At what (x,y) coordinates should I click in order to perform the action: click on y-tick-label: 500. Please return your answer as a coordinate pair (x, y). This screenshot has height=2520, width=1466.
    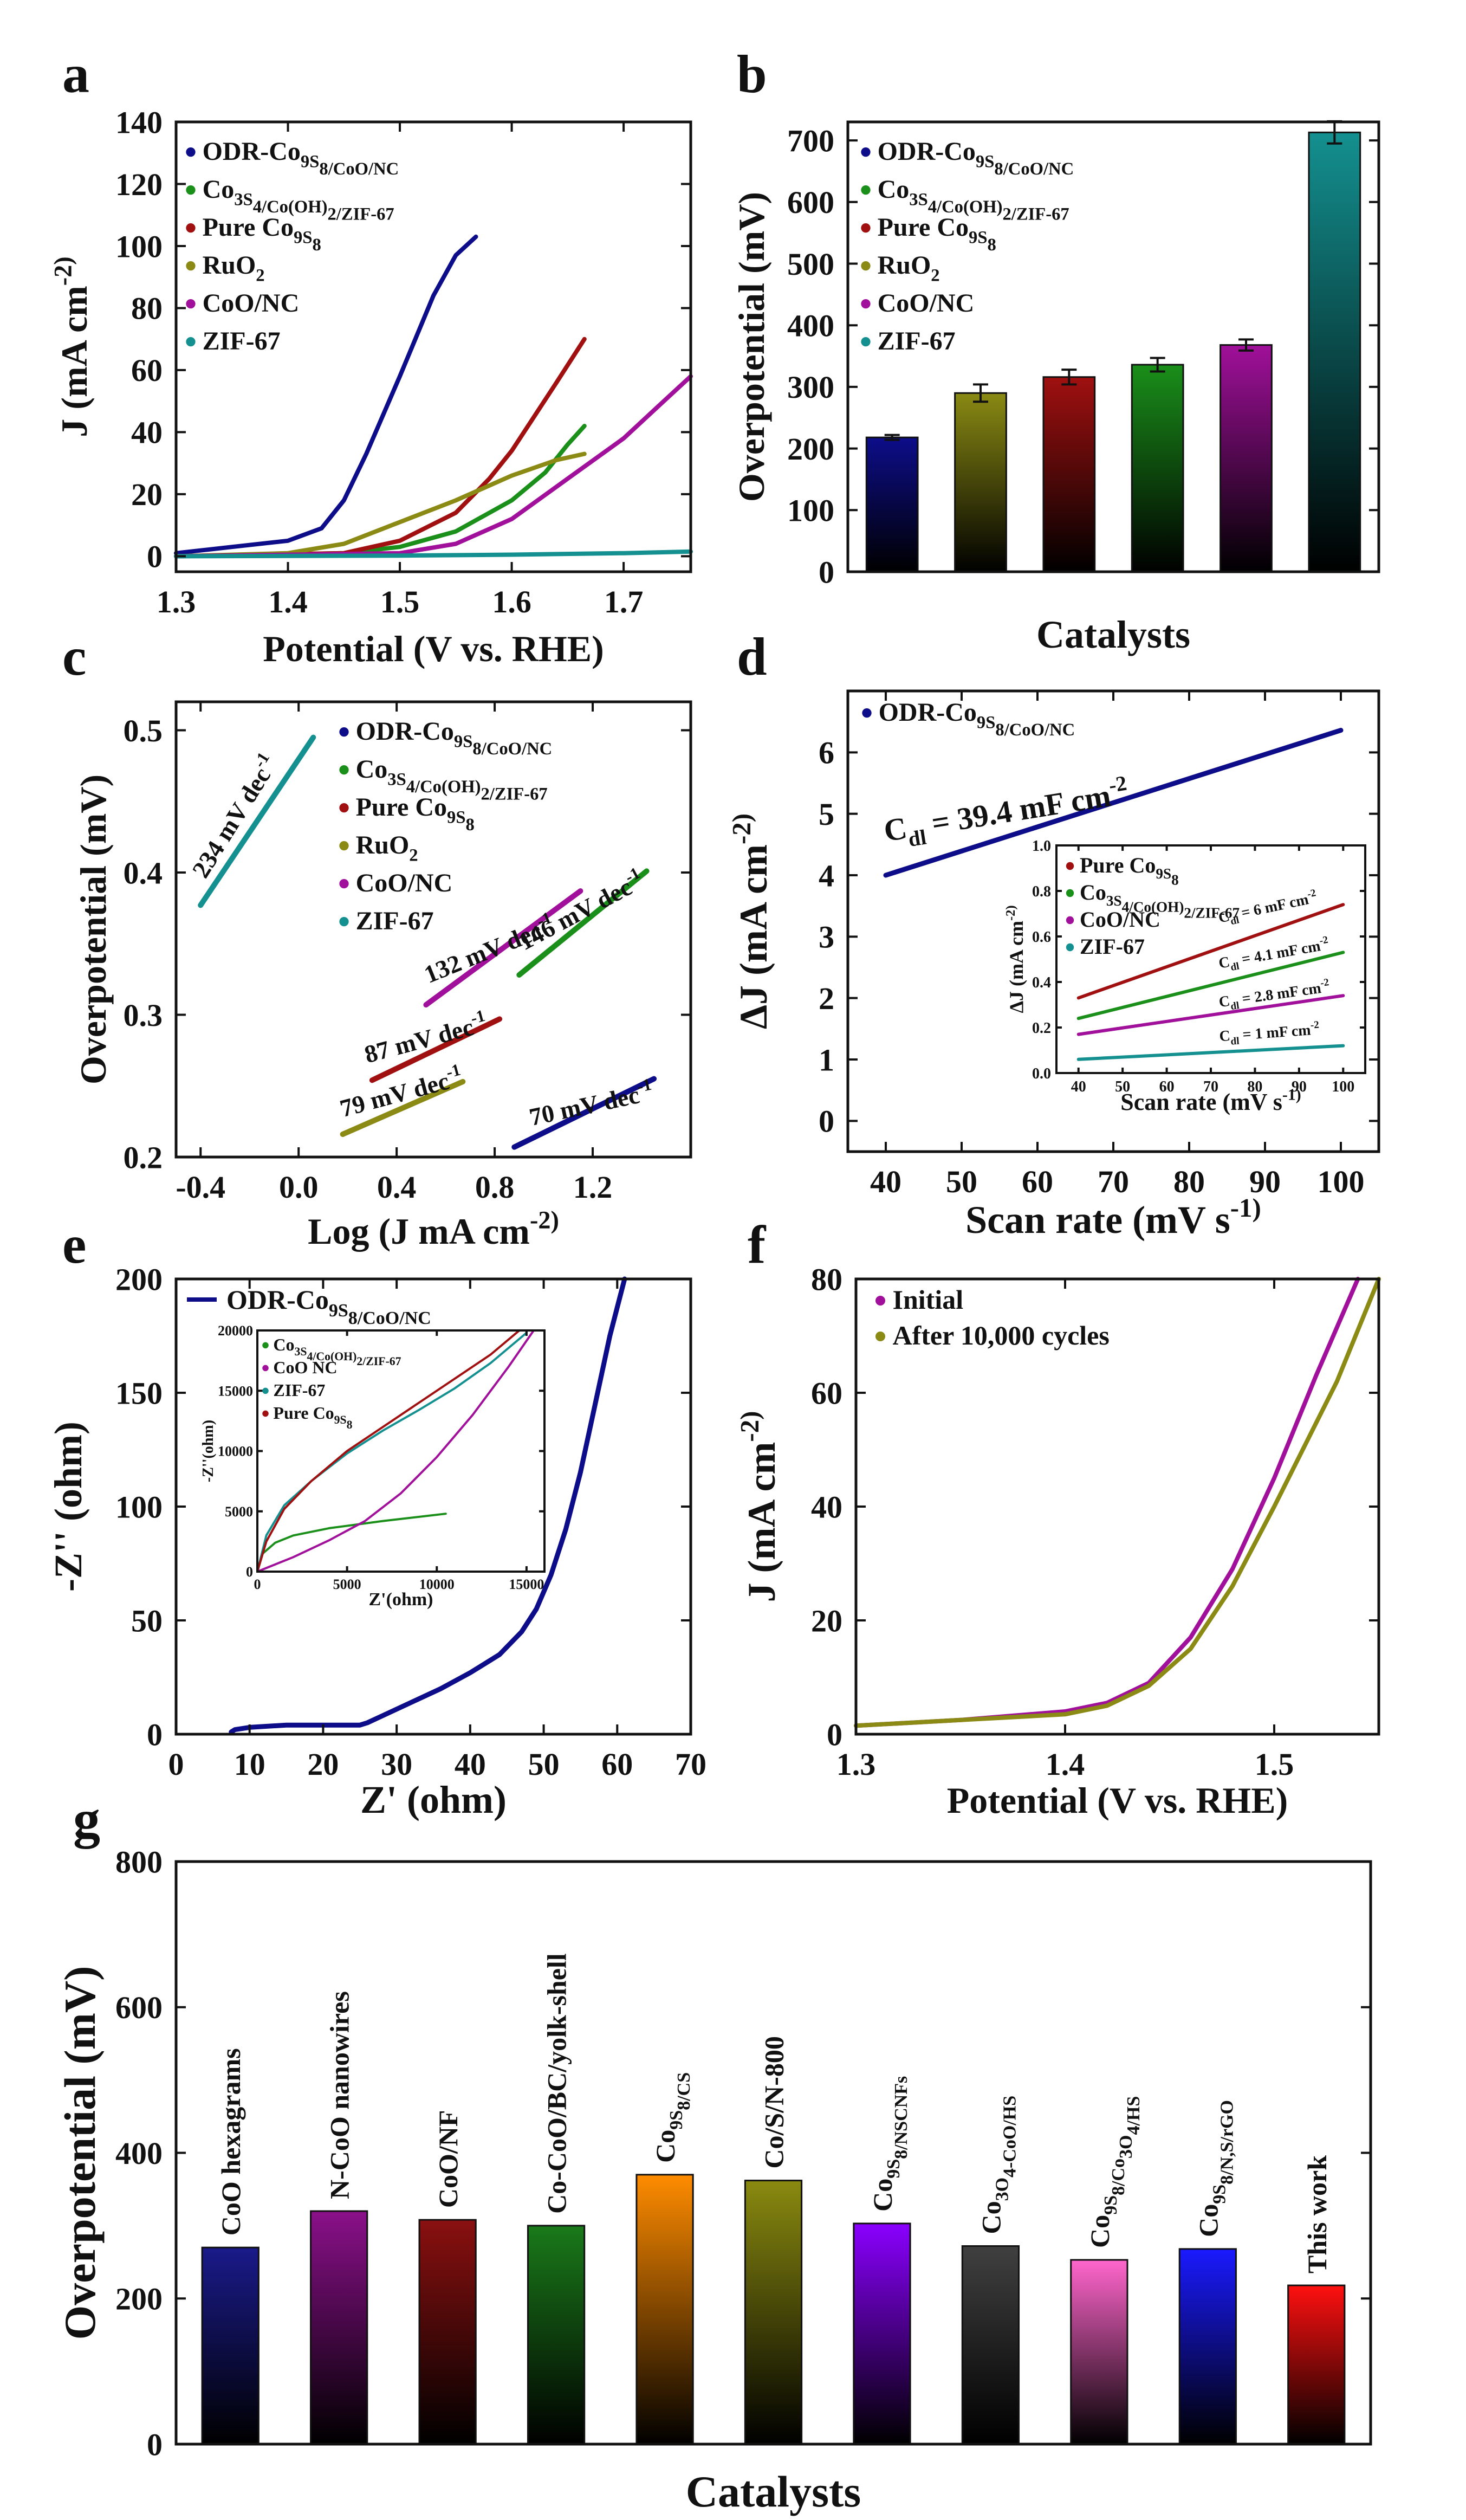
    Looking at the image, I should click on (811, 265).